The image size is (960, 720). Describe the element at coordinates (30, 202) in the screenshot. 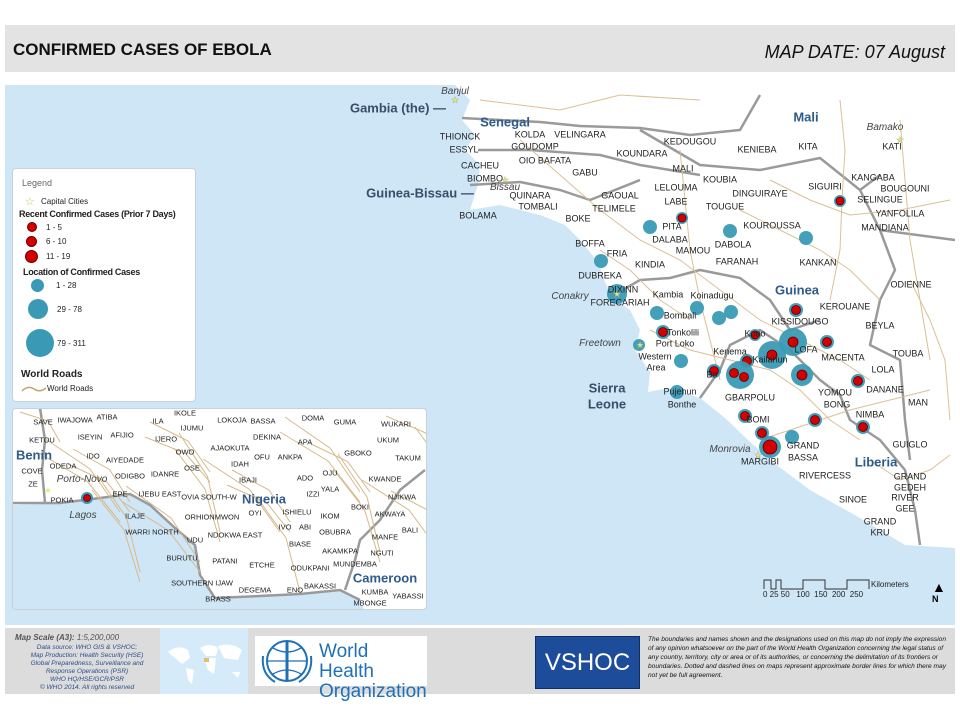

I see `star-icon: ☆` at that location.